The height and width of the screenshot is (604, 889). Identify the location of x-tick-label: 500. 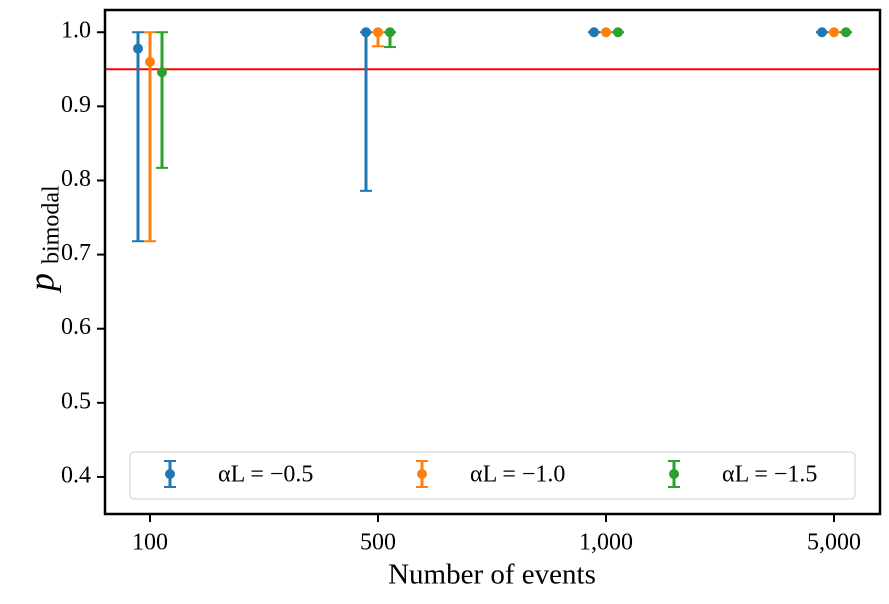
(378, 543).